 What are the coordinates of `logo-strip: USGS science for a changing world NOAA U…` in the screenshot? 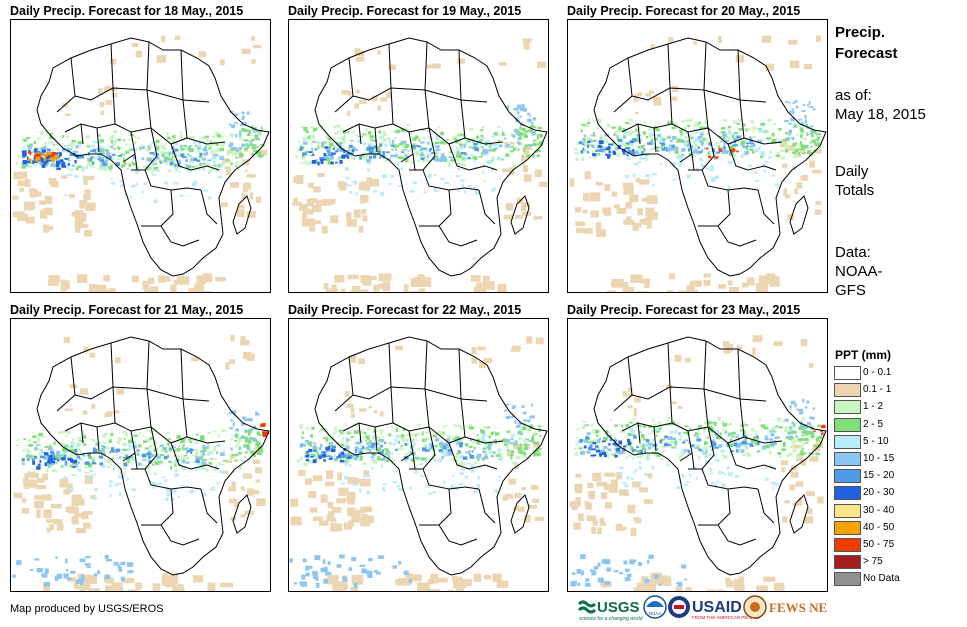 It's located at (706, 608).